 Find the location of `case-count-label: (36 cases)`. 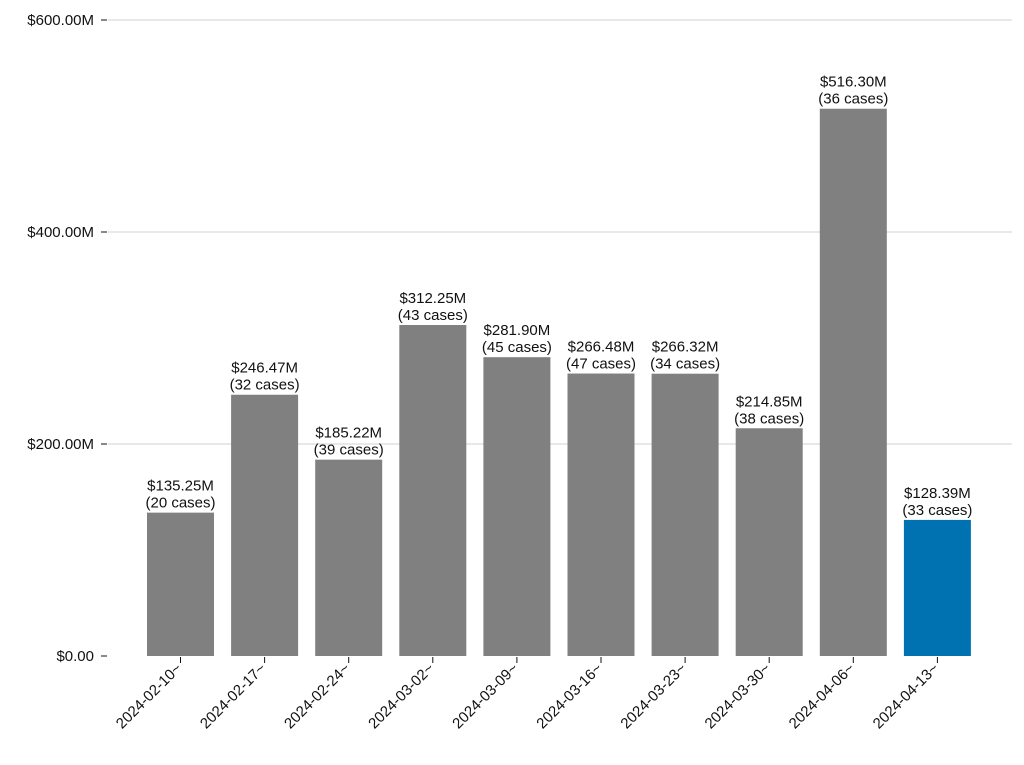

case-count-label: (36 cases) is located at coordinates (853, 99).